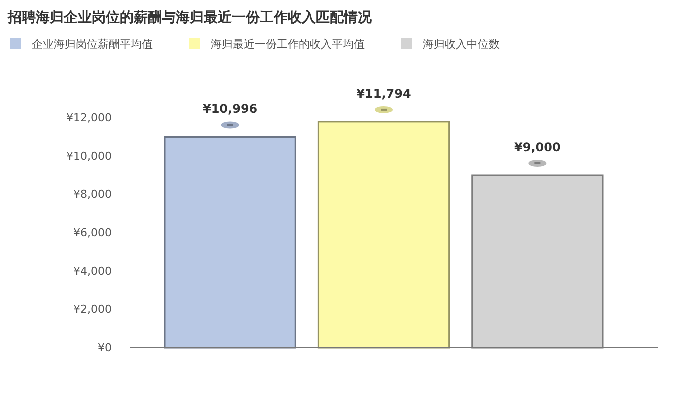  What do you see at coordinates (105, 348) in the screenshot?
I see `y-tick-label: ¥0` at bounding box center [105, 348].